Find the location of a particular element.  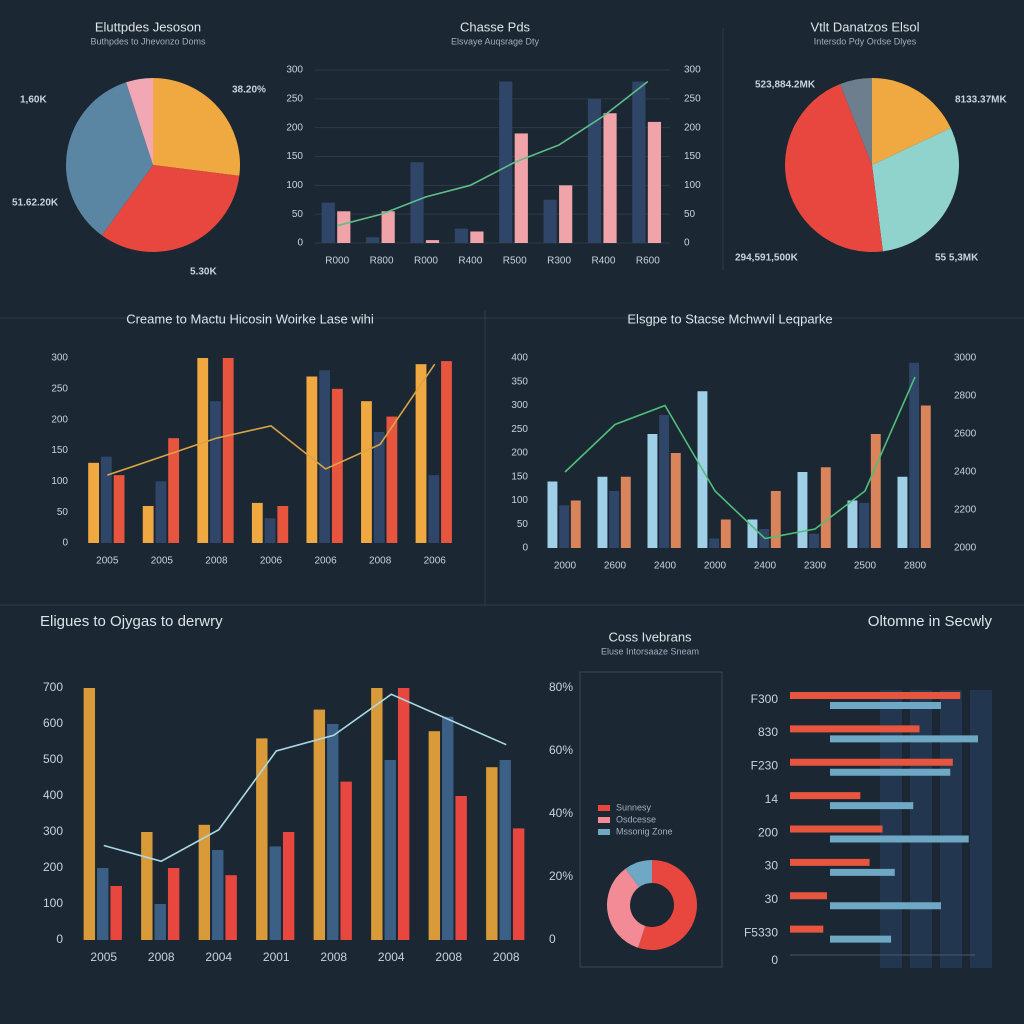

y-tick-label: F300 is located at coordinates (765, 699).